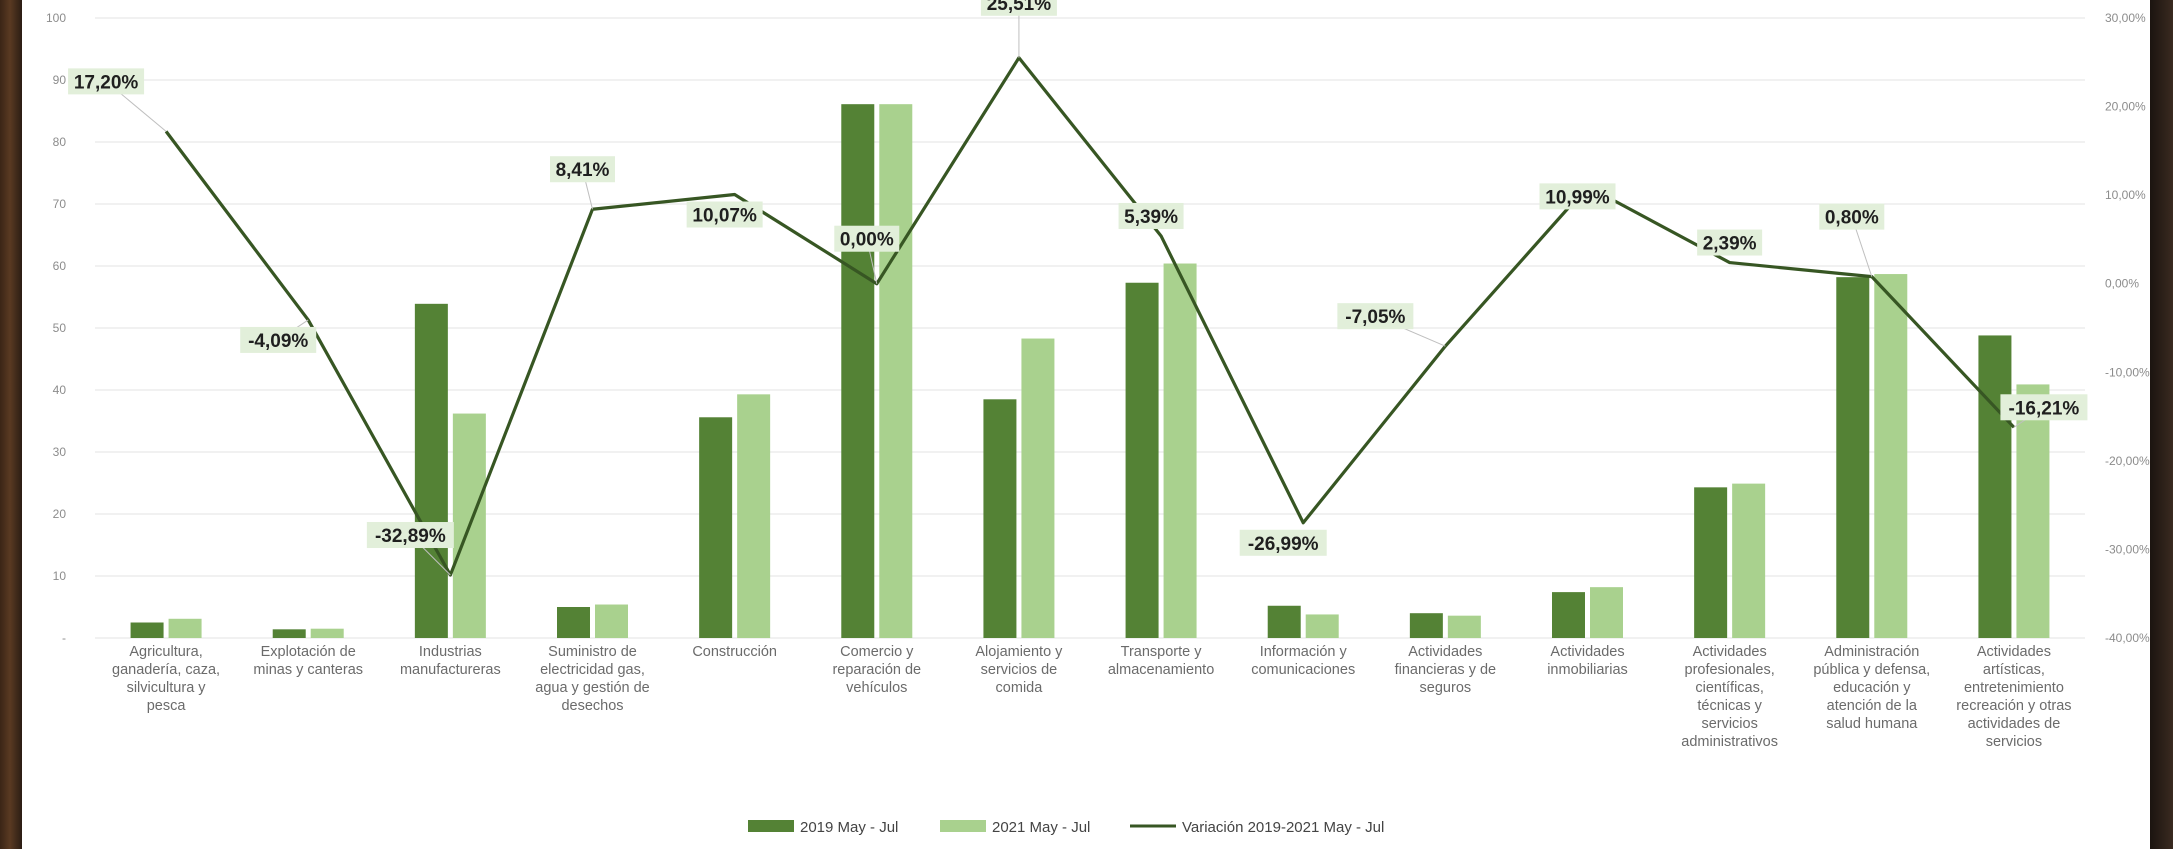 The height and width of the screenshot is (849, 2173). Describe the element at coordinates (1872, 706) in the screenshot. I see `category-label: atención de la` at that location.